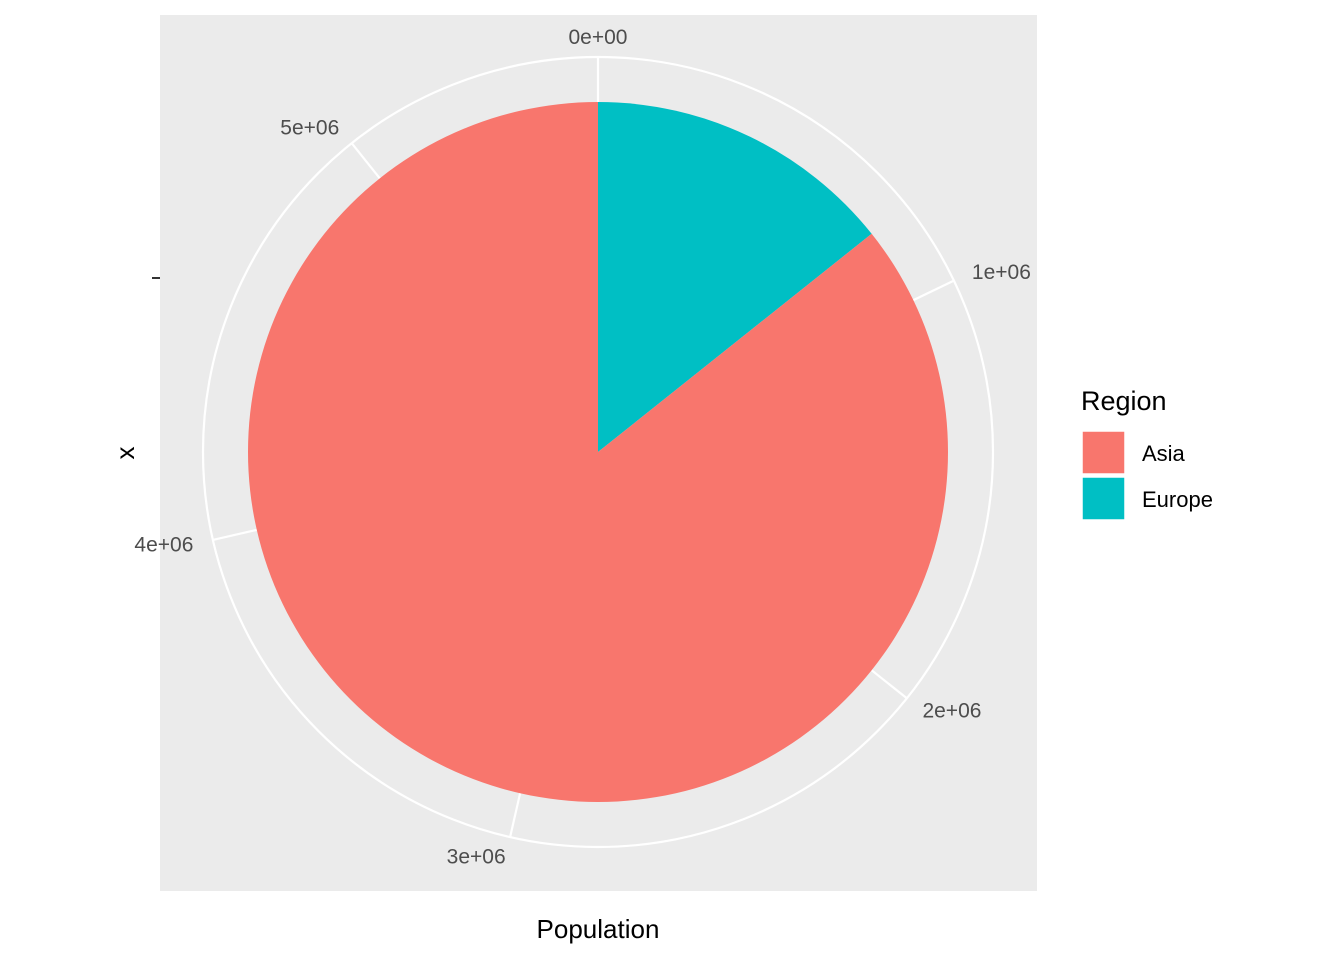  I want to click on angle-tick-label: 5e+06, so click(309, 128).